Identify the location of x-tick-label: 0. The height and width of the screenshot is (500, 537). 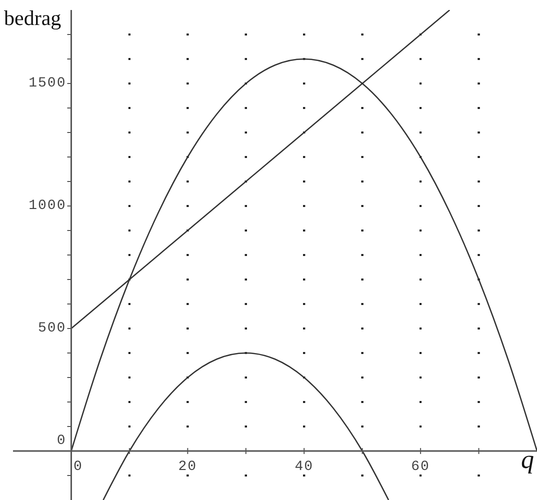
(78, 467).